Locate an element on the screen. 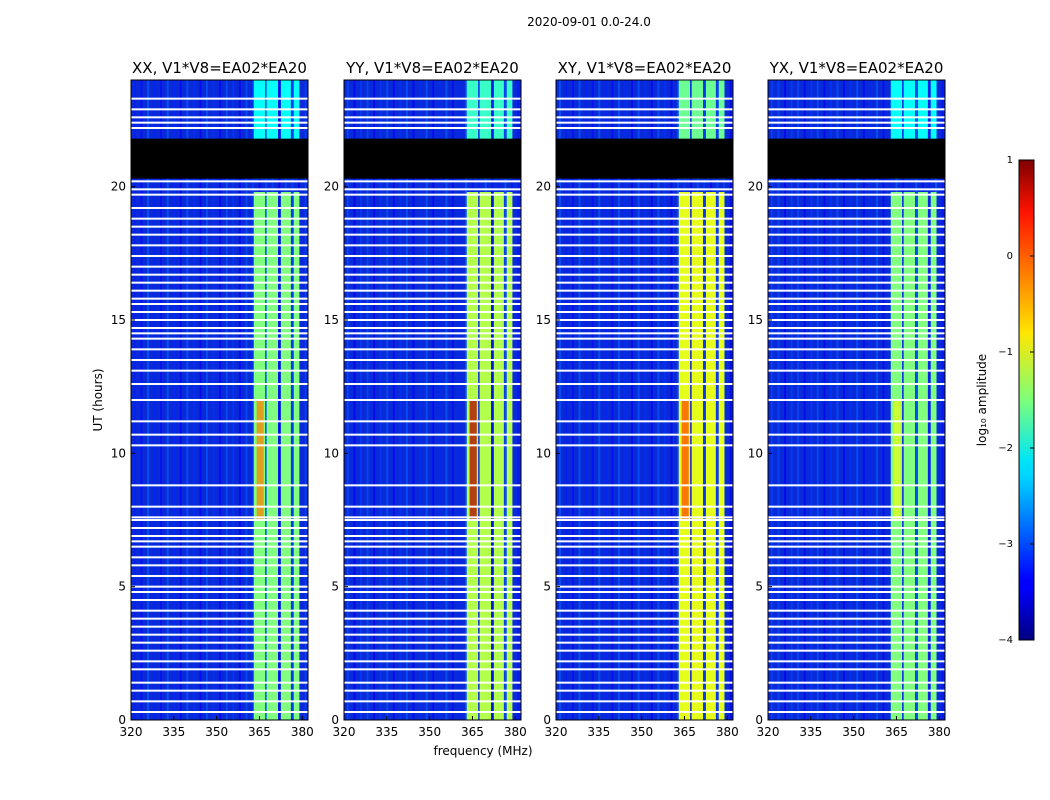 The image size is (1050, 800). bright-channel-top is located at coordinates (896, 129).